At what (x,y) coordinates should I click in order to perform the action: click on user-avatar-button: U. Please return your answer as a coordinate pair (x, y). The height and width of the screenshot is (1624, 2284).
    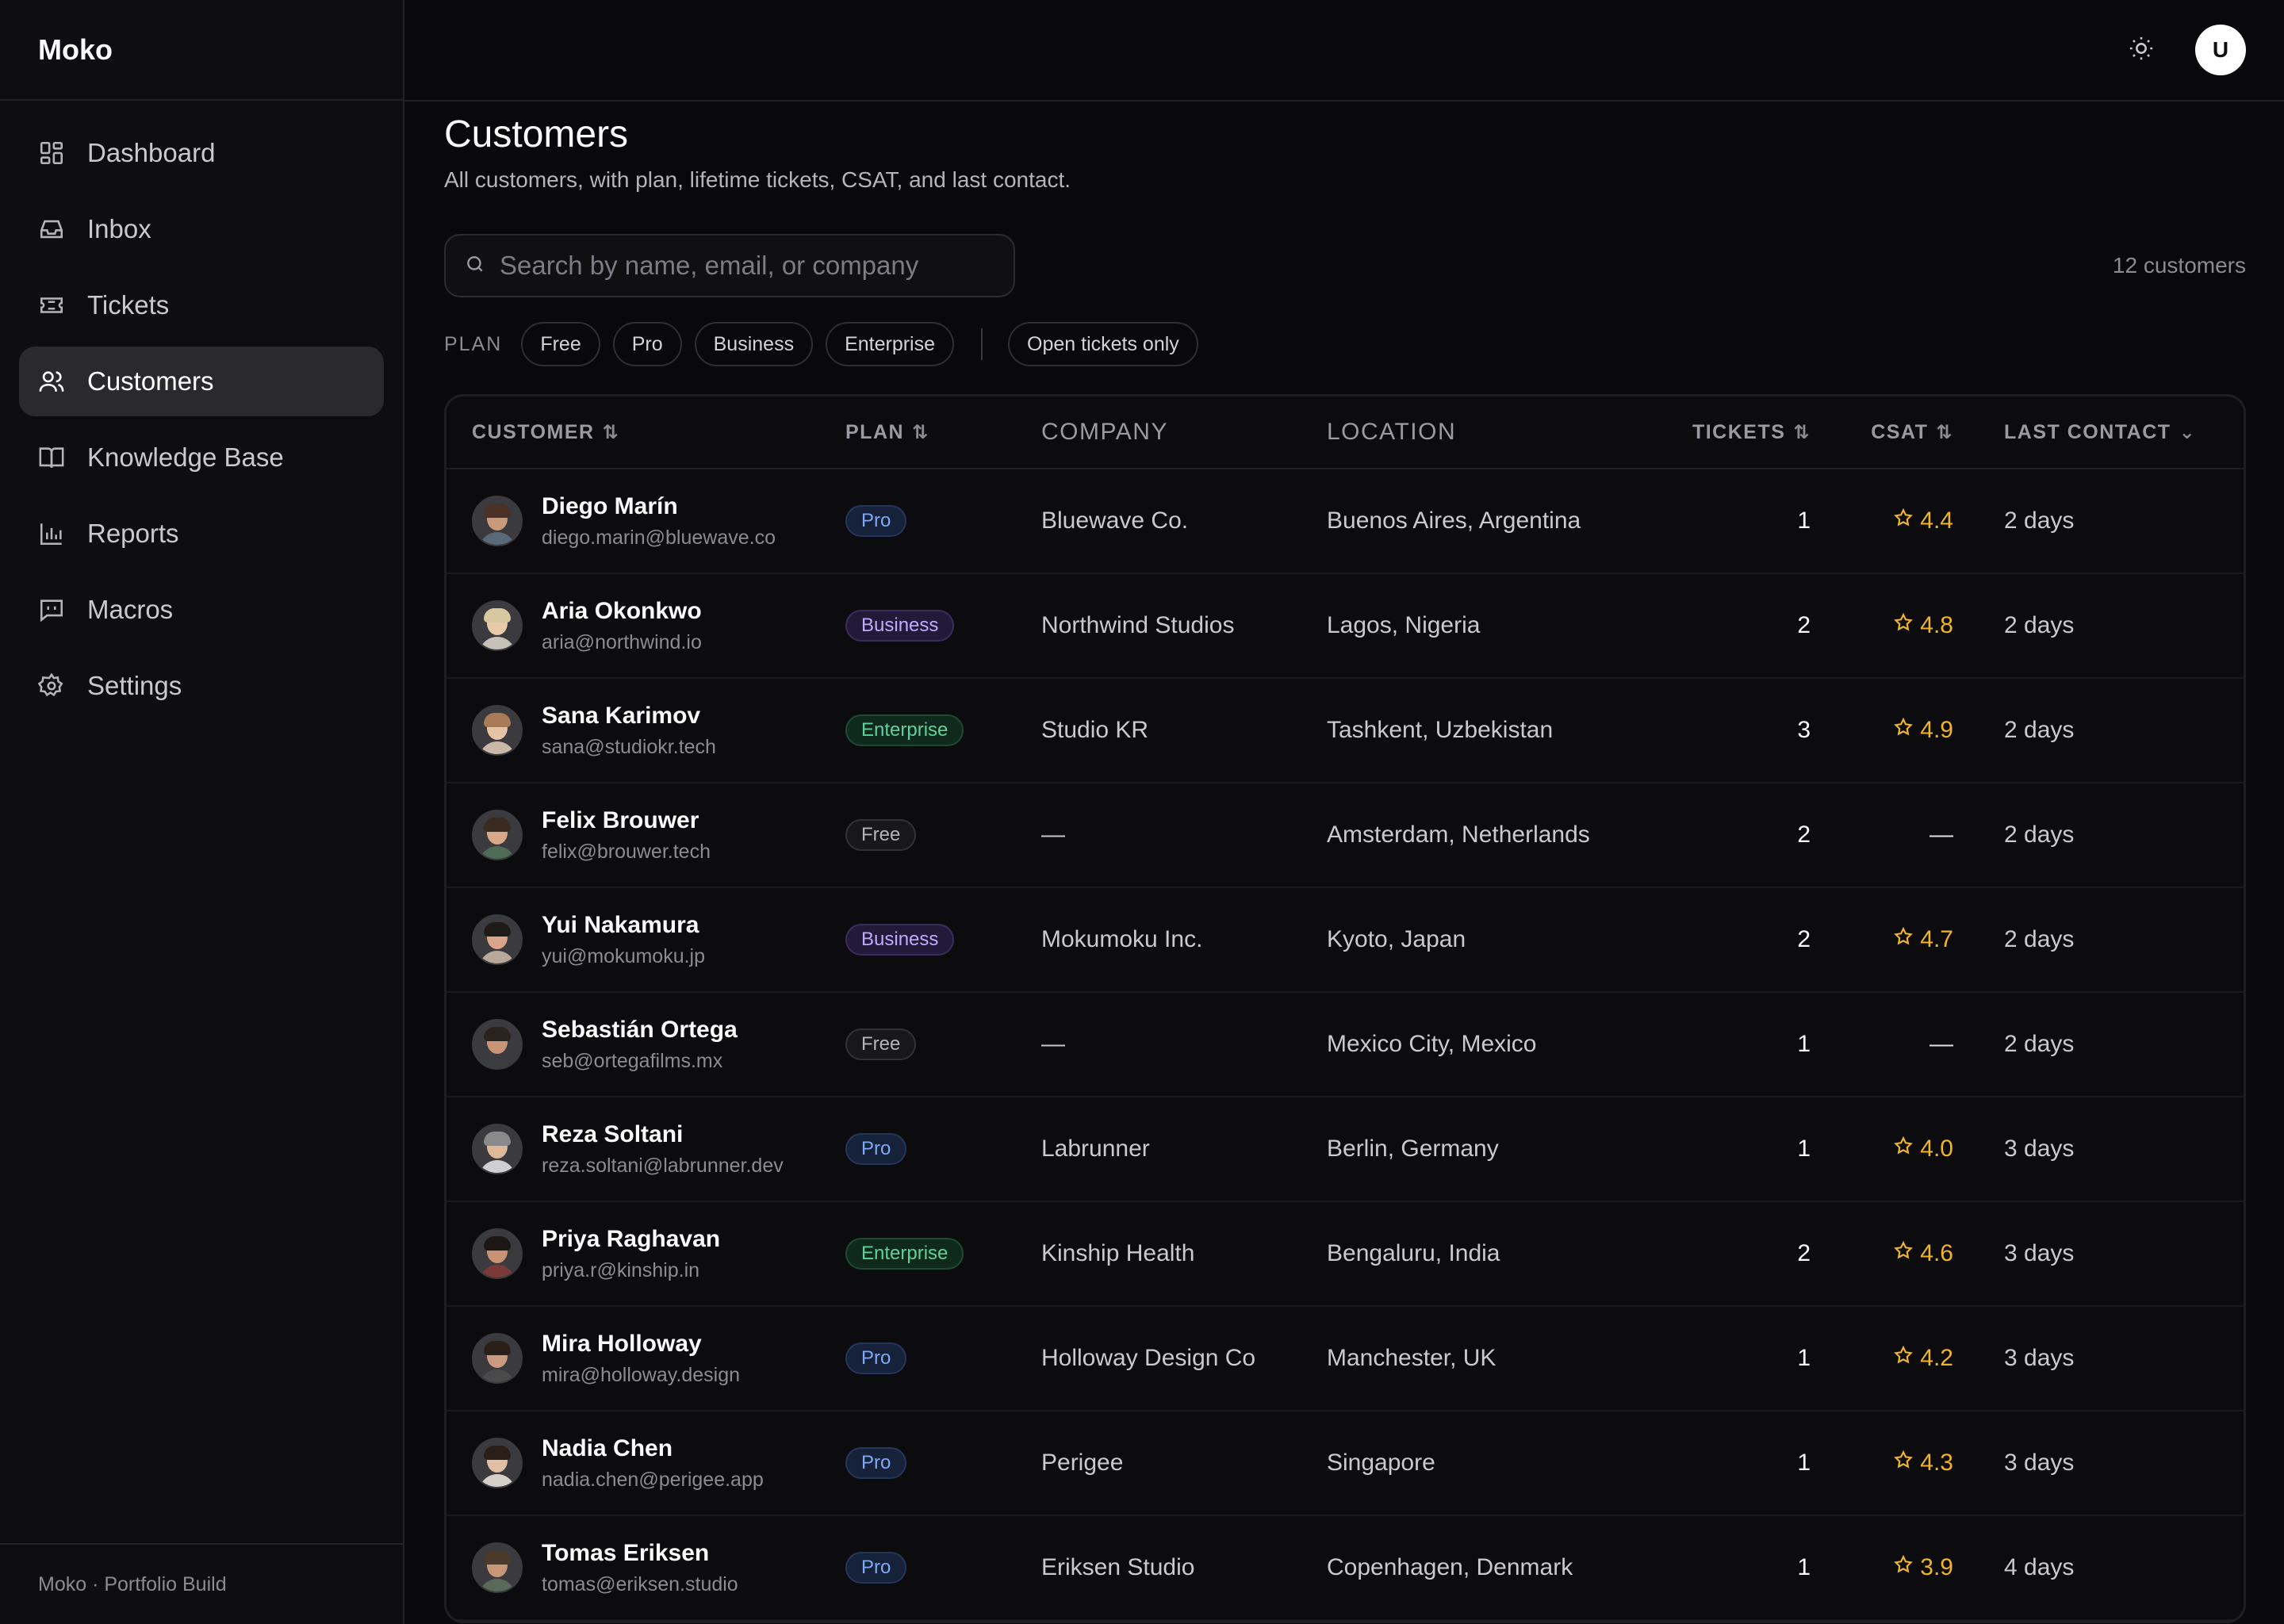
    Looking at the image, I should click on (2220, 50).